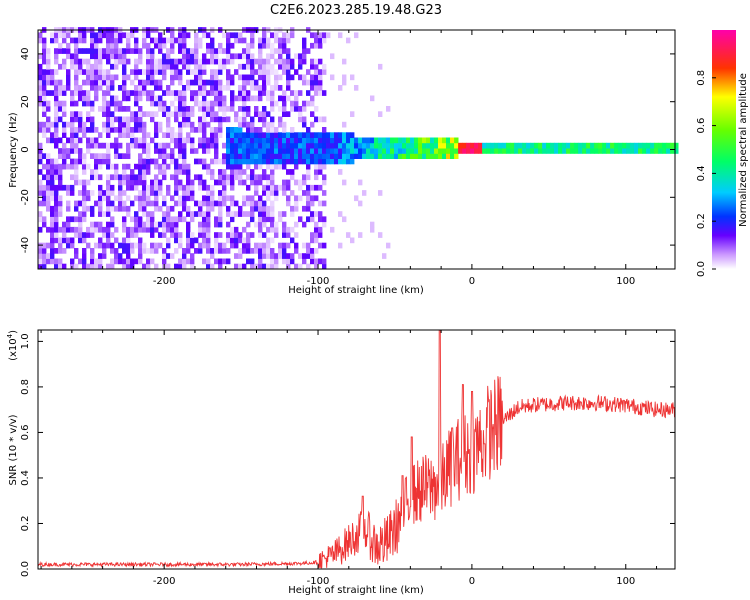 This screenshot has width=750, height=600. Describe the element at coordinates (701, 269) in the screenshot. I see `colorbar-tick-label: 0.0` at that location.